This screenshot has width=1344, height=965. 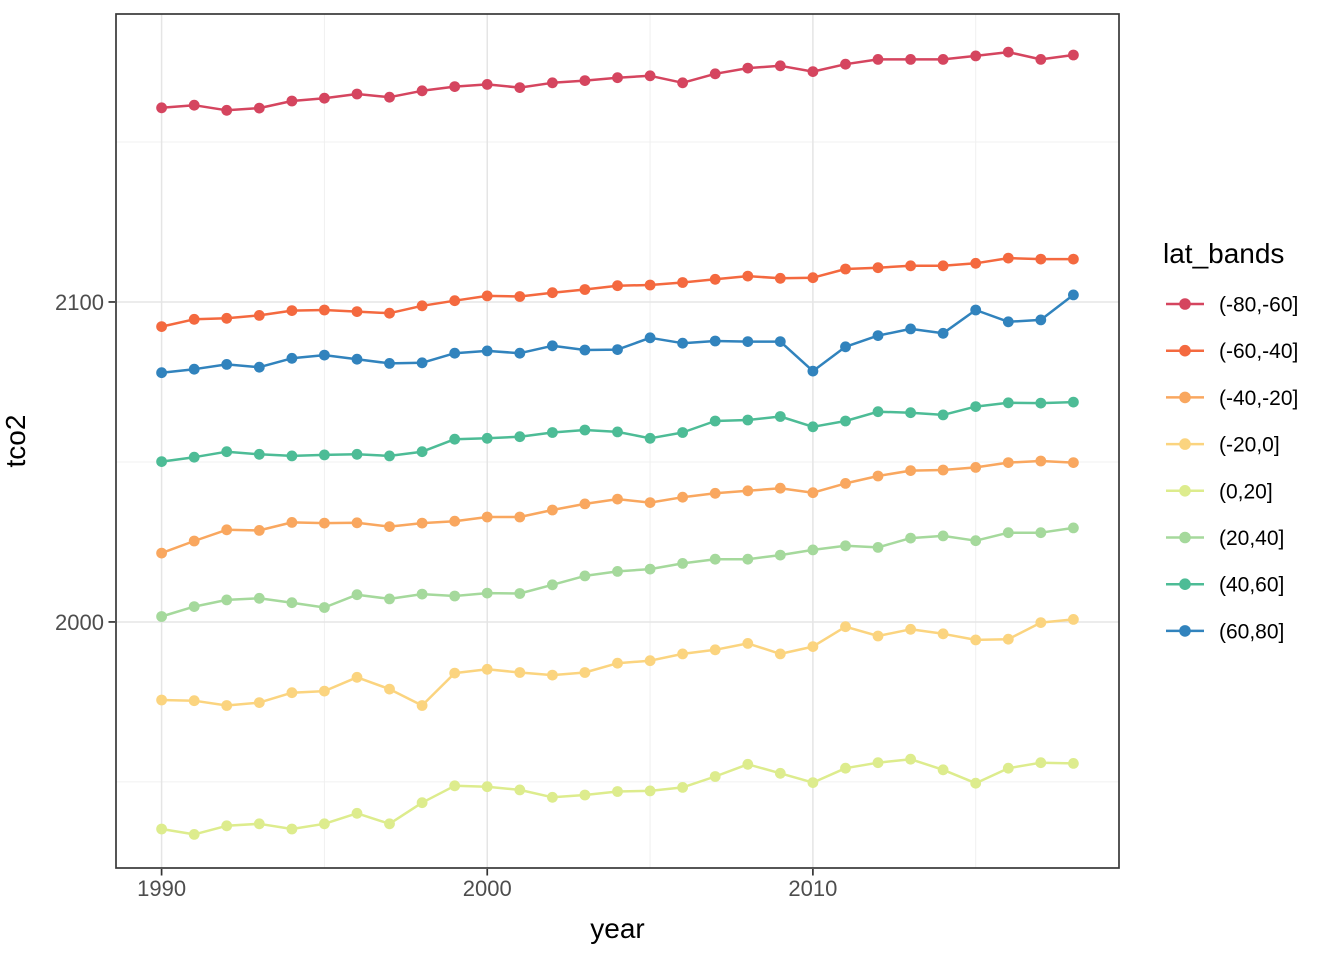 I want to click on y-axis-title: tco2, so click(x=15, y=441).